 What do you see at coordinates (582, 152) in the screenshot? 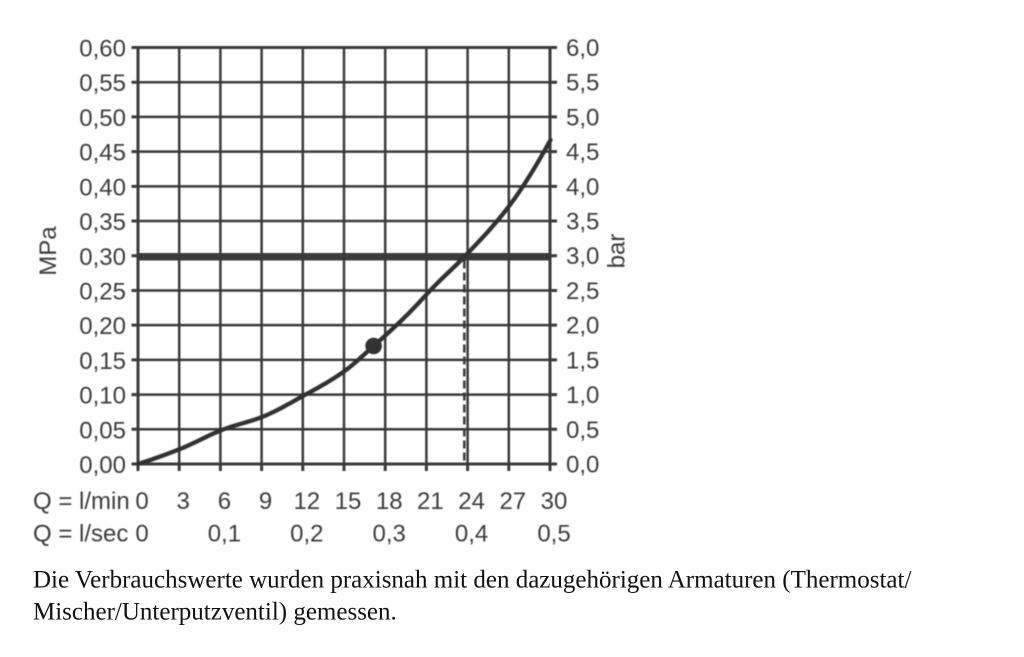
I see `svg-text: 4,5` at bounding box center [582, 152].